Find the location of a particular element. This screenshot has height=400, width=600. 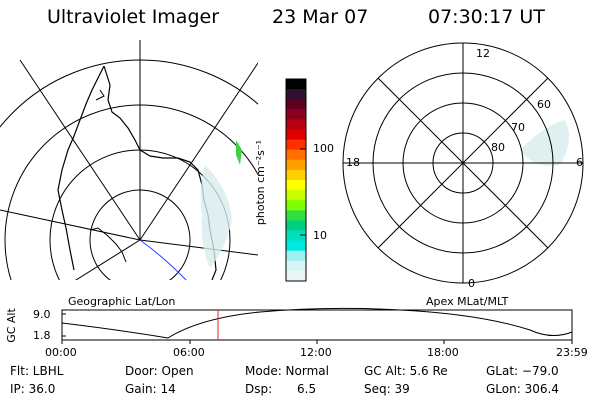

apex-label: Apex MLat/MLT is located at coordinates (467, 301).